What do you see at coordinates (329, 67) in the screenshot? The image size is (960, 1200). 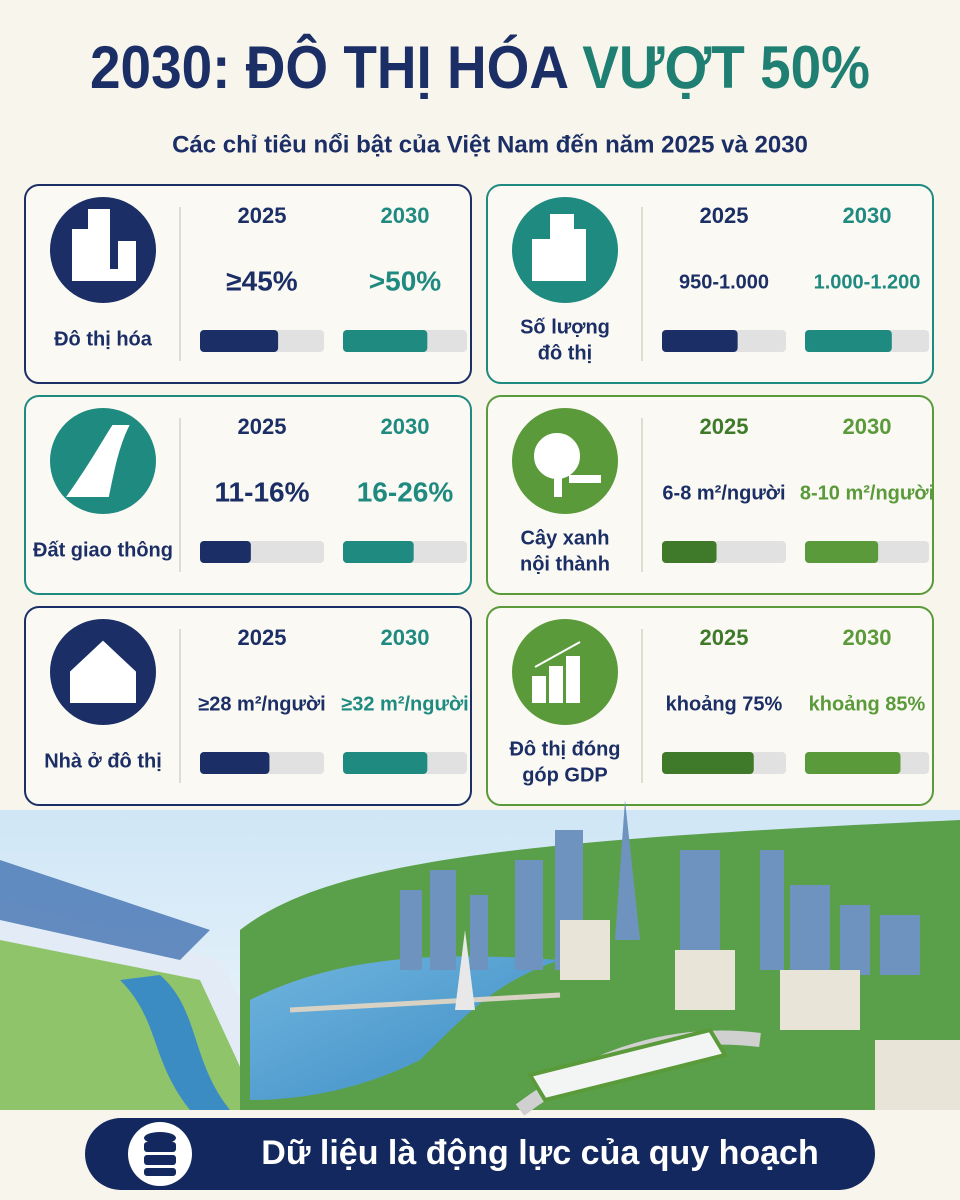 I see `title-main: 2030: ĐÔ THỊ HÓA` at bounding box center [329, 67].